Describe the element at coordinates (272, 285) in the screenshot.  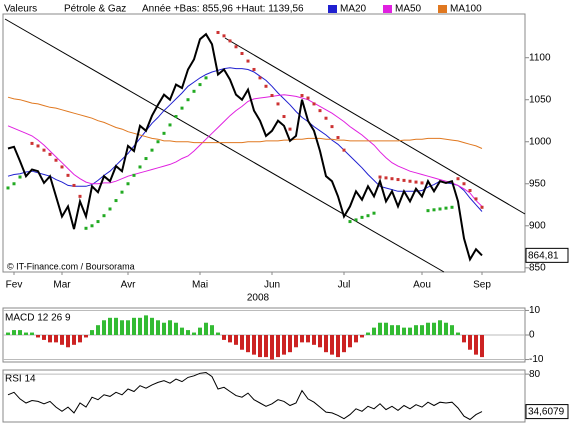
I see `x-tick-label: Jun` at that location.